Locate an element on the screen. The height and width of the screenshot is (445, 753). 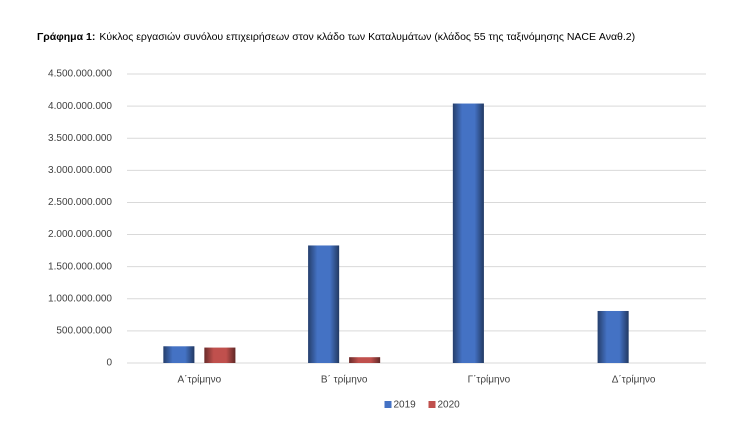
y-tick-label: 2.500.000.000 is located at coordinates (80, 202).